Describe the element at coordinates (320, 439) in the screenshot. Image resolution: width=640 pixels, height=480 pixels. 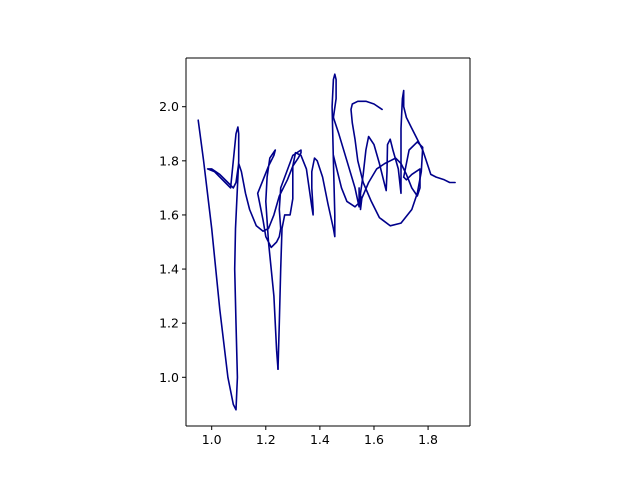
I see `x-tick-label: 1.4` at that location.